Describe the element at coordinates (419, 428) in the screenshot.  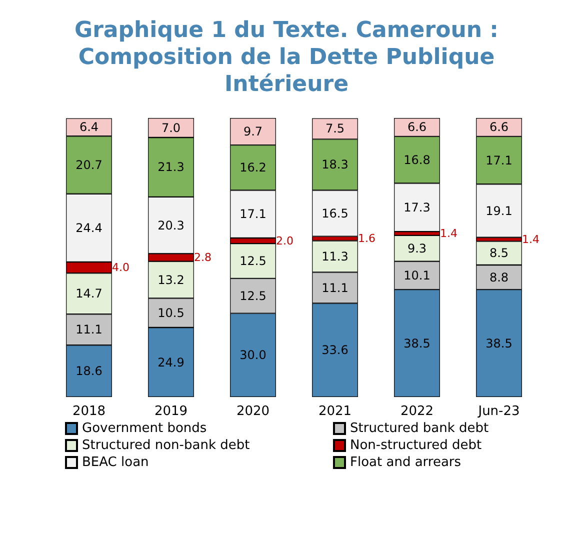
I see `legend-label: Structured bank debt` at that location.